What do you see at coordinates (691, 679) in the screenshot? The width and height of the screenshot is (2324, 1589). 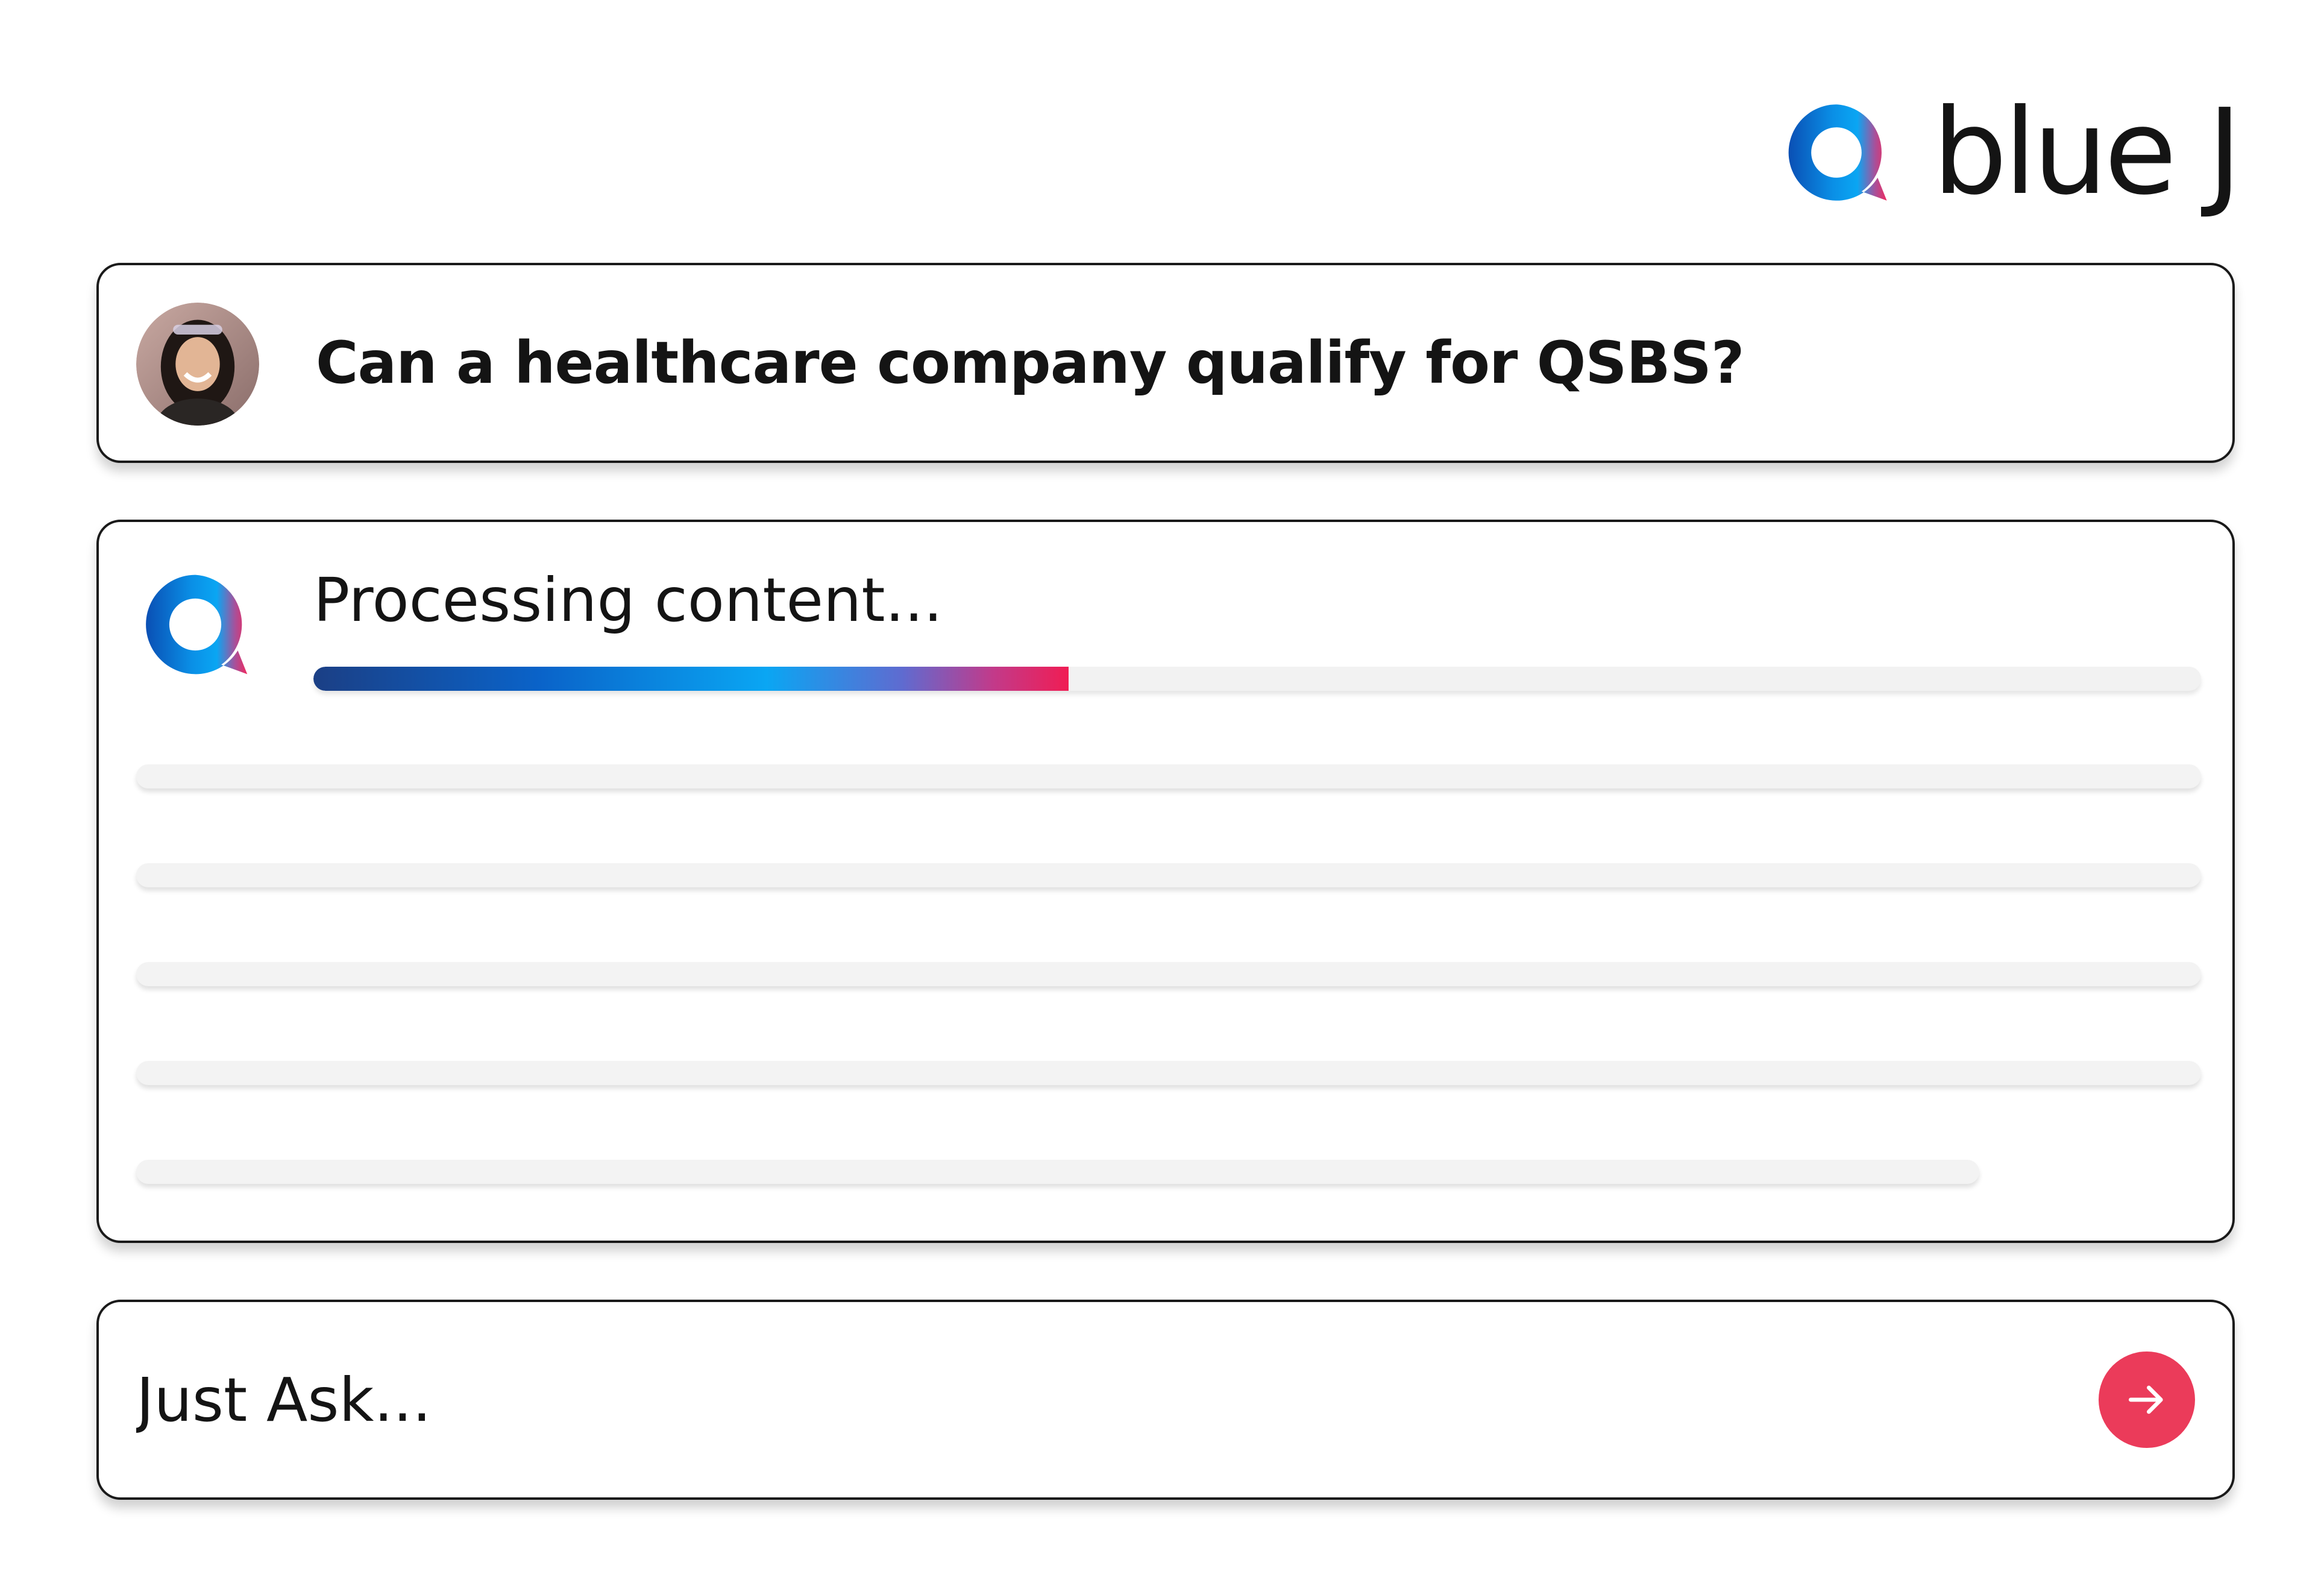 I see `progress-bar-fill` at bounding box center [691, 679].